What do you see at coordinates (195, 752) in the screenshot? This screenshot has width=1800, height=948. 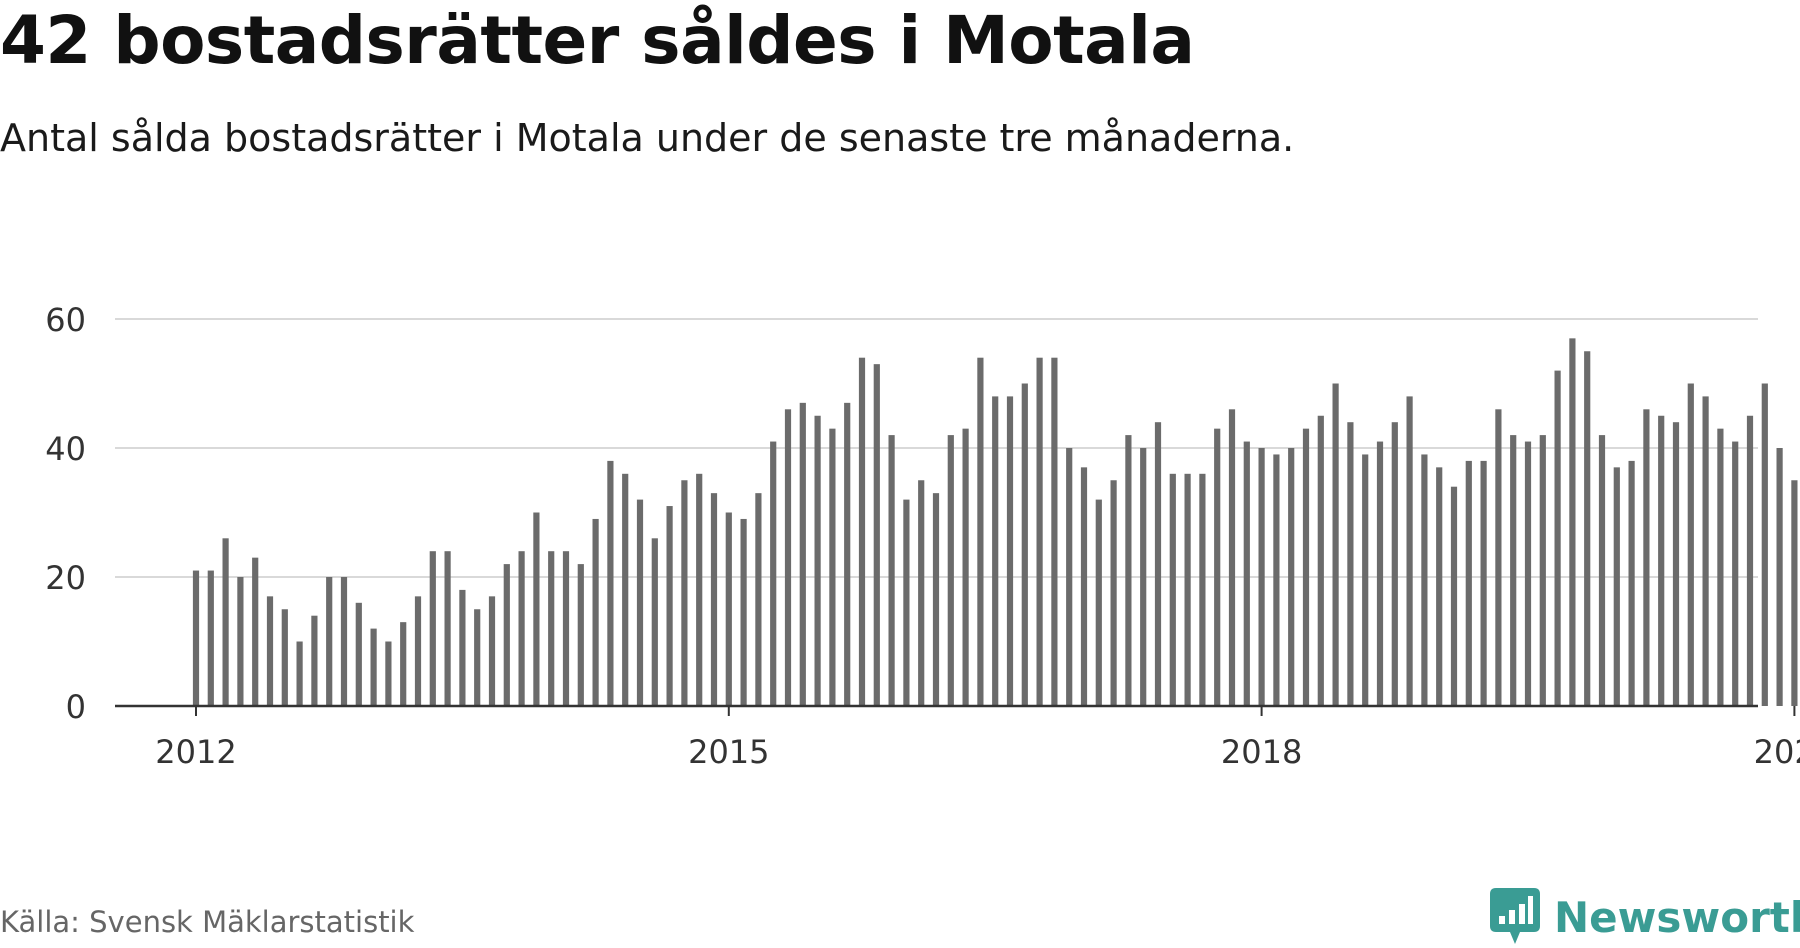 I see `x-tick-label: 2012` at bounding box center [195, 752].